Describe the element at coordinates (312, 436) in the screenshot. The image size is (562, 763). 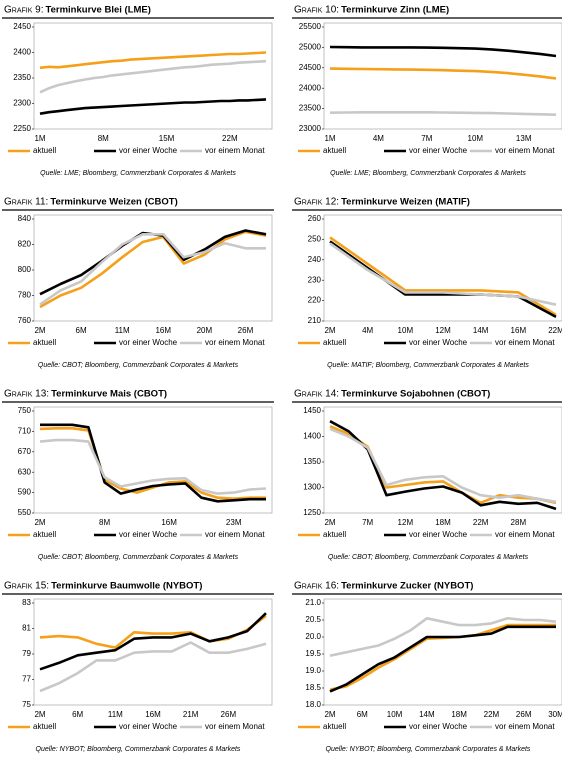
I see `y-tick-label: 1400` at that location.